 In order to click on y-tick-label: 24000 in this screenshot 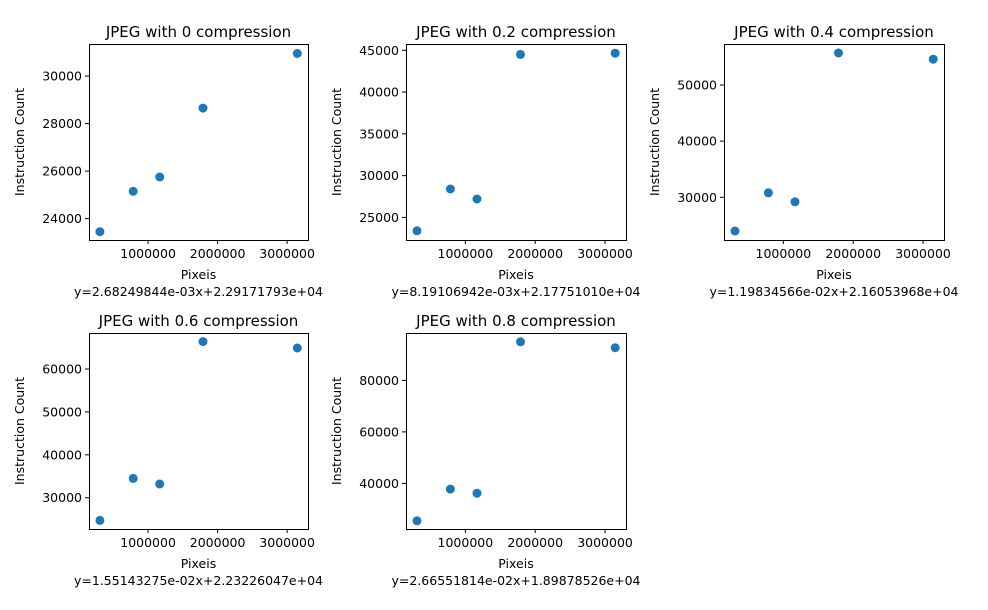, I will do `click(62, 218)`.